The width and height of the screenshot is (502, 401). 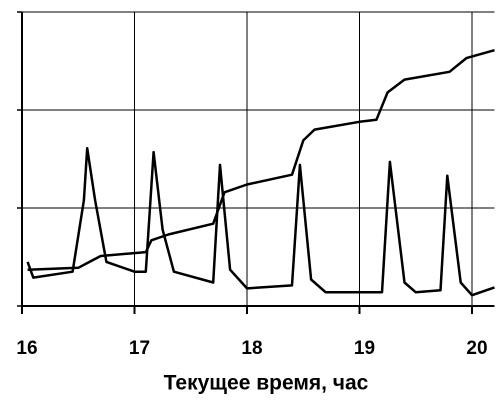 What do you see at coordinates (266, 383) in the screenshot?
I see `x-axis-label: Текущее время, час` at bounding box center [266, 383].